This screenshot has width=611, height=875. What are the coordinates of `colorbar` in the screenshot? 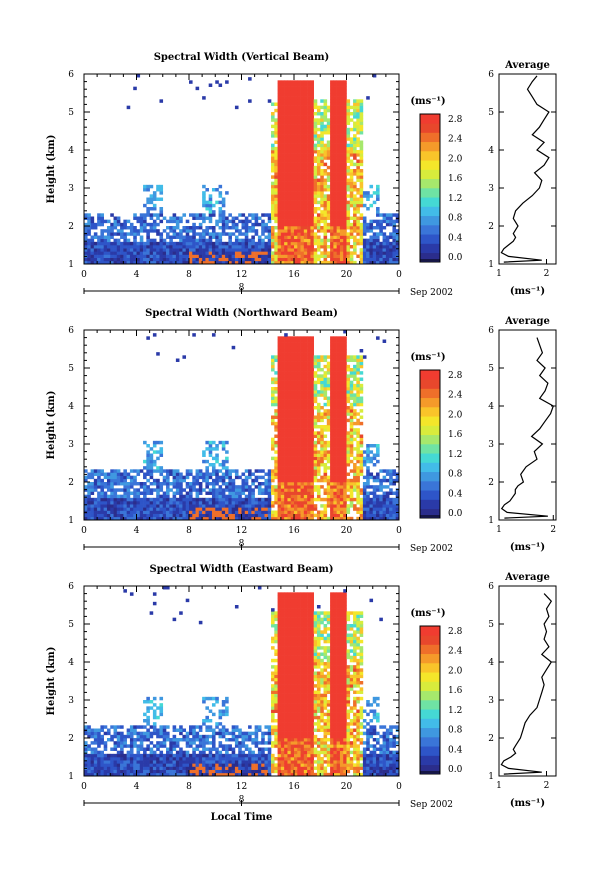 It's located at (430, 188).